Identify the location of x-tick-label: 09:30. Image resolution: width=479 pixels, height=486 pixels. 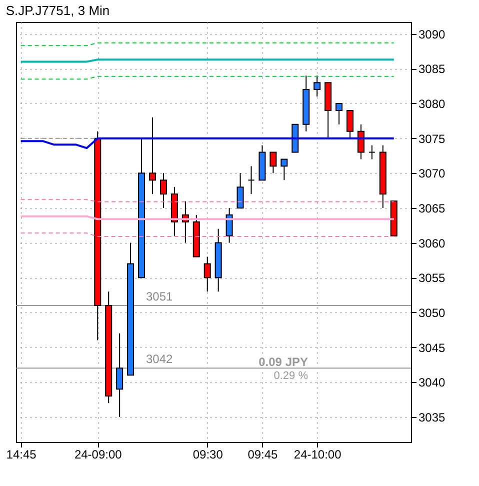
(208, 455).